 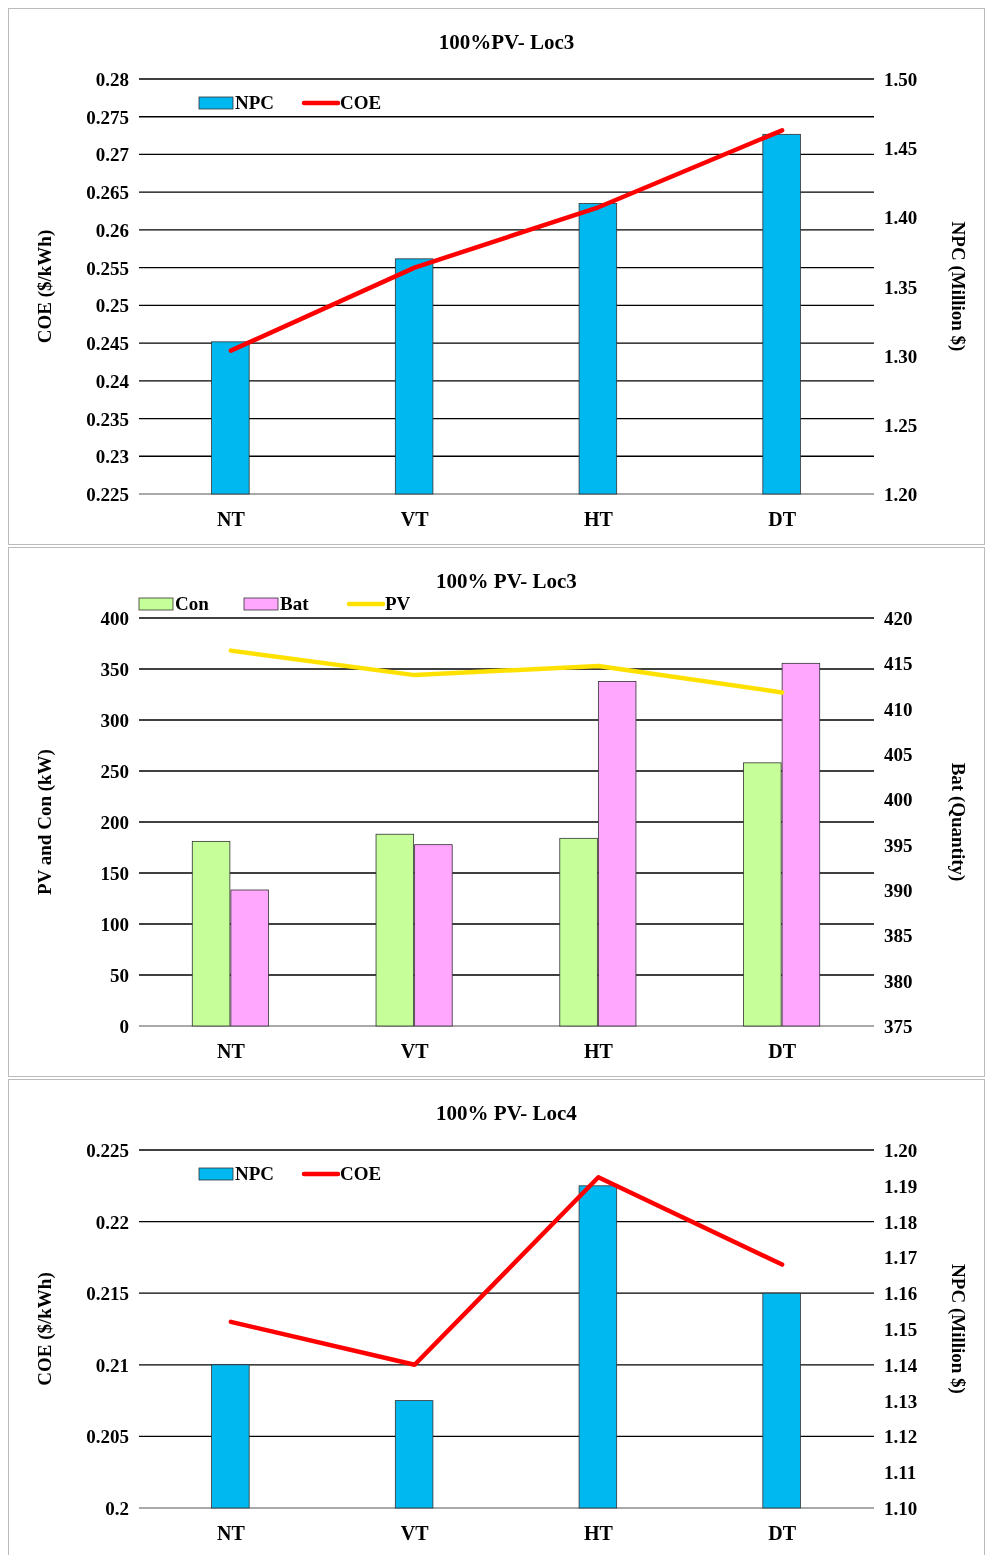 I want to click on y2-tick-label: 1.15, so click(x=901, y=1329).